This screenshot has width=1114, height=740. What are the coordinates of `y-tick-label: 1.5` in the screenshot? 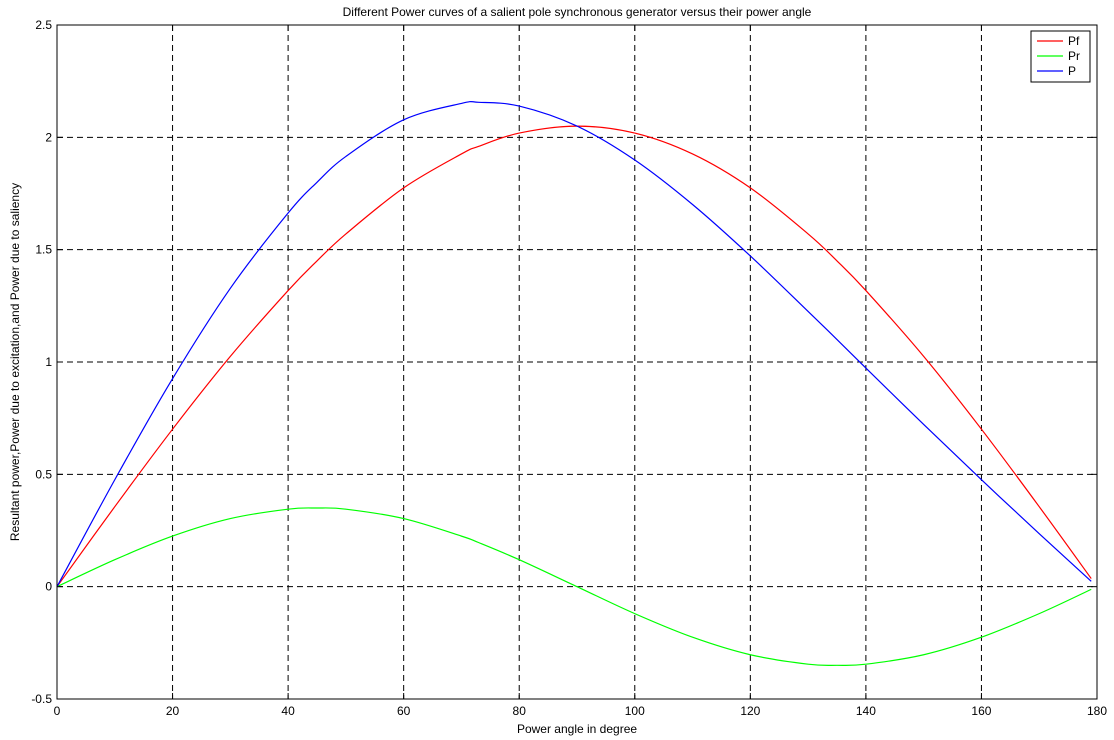 It's located at (43, 250).